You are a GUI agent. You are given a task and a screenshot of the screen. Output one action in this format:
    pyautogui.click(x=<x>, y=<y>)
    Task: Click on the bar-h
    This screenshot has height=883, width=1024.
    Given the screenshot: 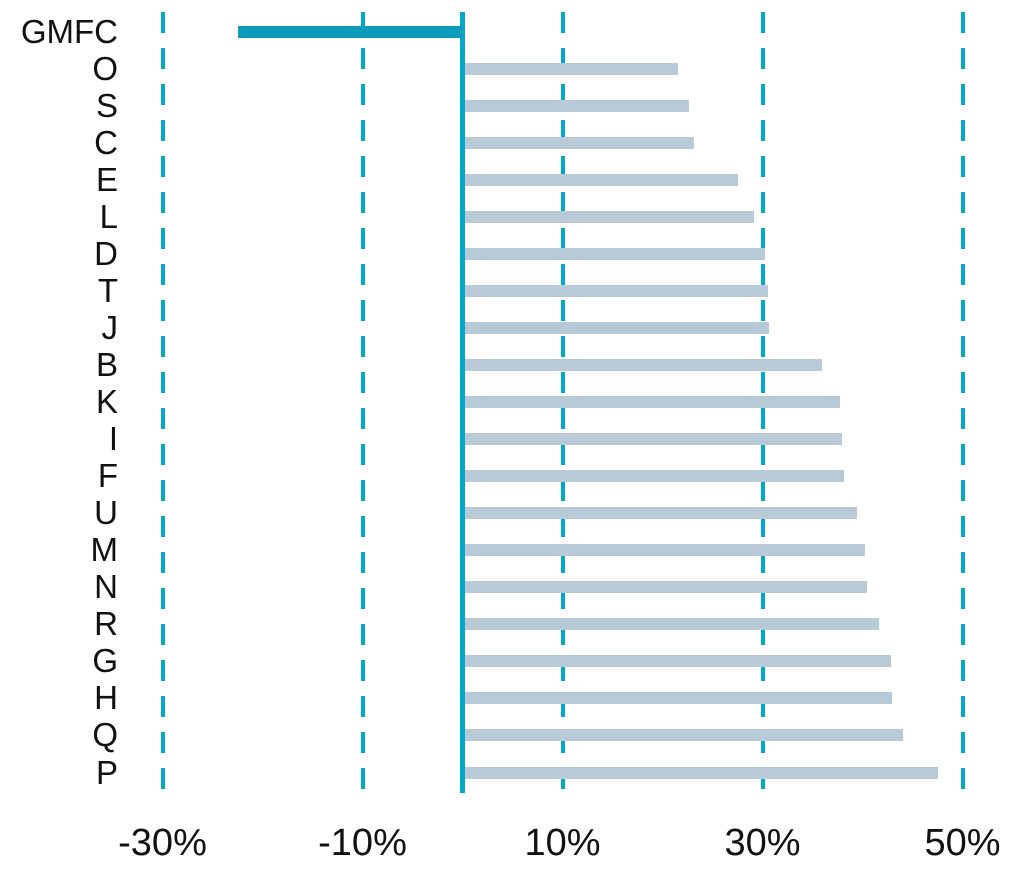 What is the action you would take?
    pyautogui.click(x=678, y=698)
    